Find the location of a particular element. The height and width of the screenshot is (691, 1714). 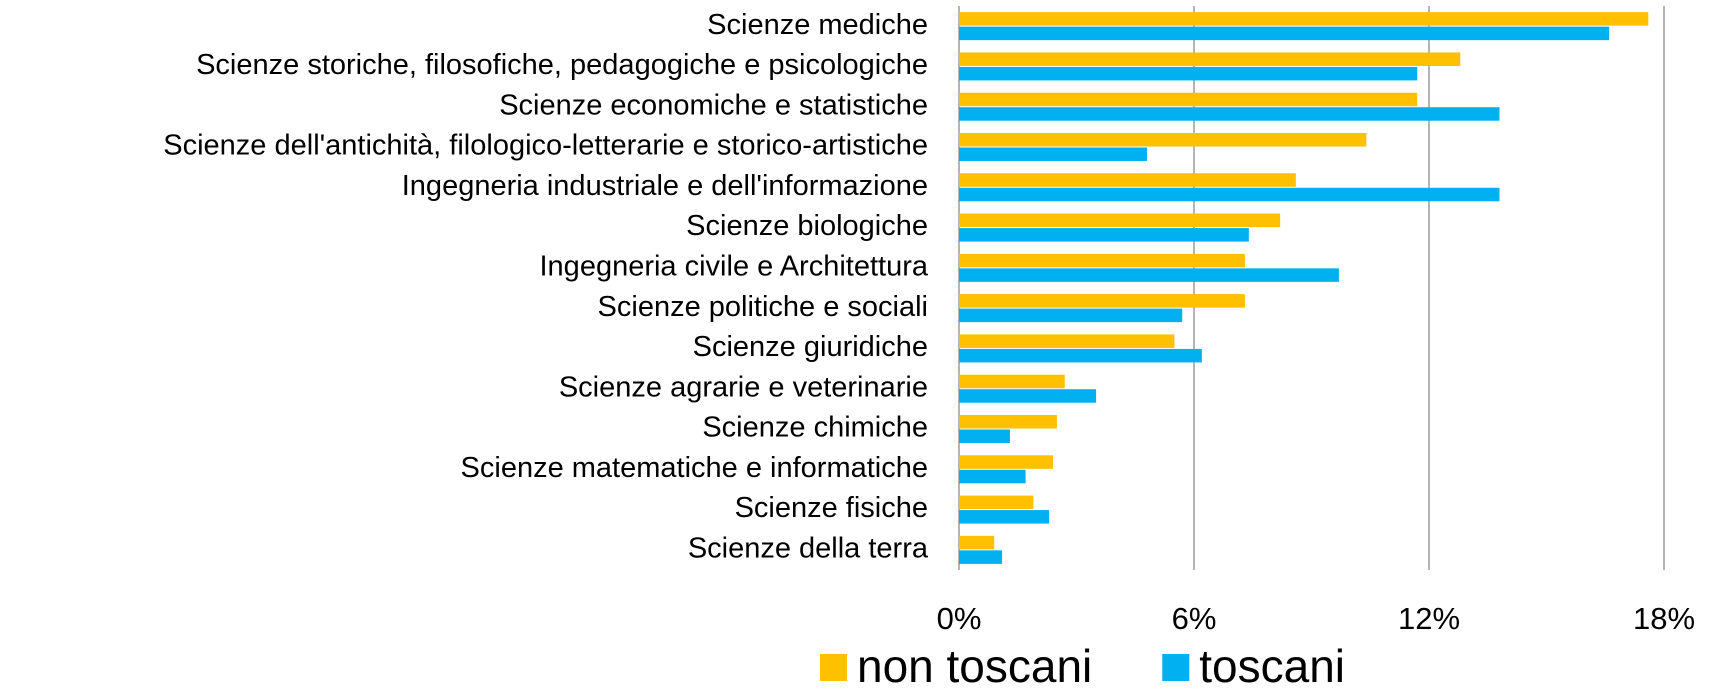

legend-label: toscani is located at coordinates (1272, 665).